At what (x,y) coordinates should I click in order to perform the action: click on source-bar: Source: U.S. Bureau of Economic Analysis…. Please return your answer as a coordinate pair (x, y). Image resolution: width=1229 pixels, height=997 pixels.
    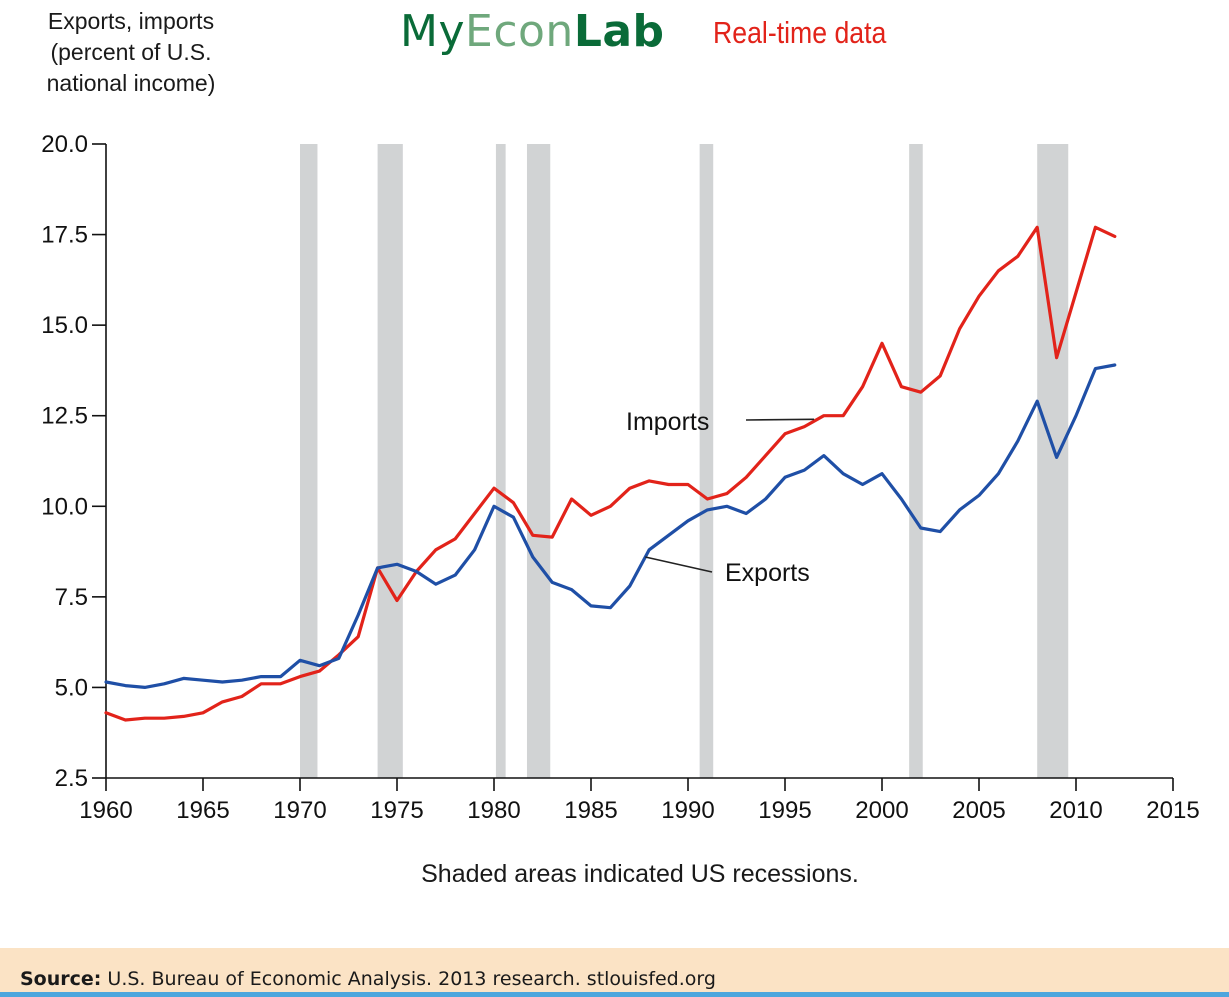
    Looking at the image, I should click on (614, 970).